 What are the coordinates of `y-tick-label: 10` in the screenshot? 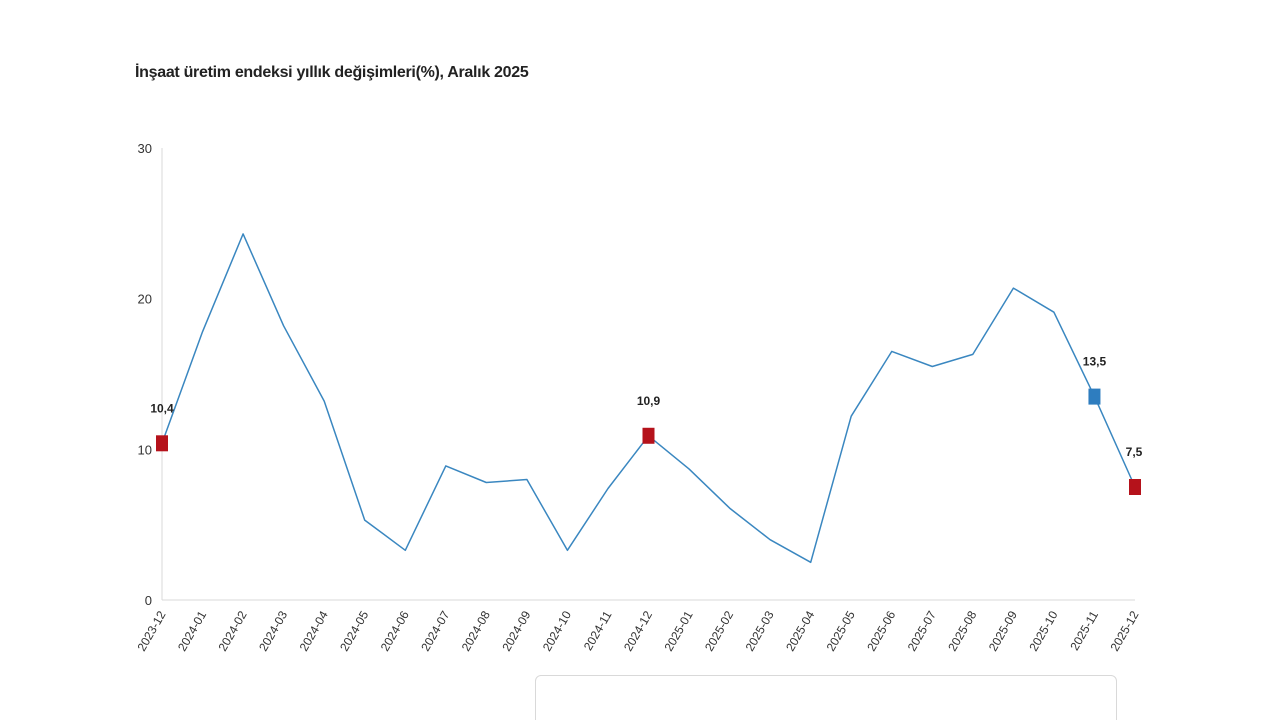 It's located at (145, 449).